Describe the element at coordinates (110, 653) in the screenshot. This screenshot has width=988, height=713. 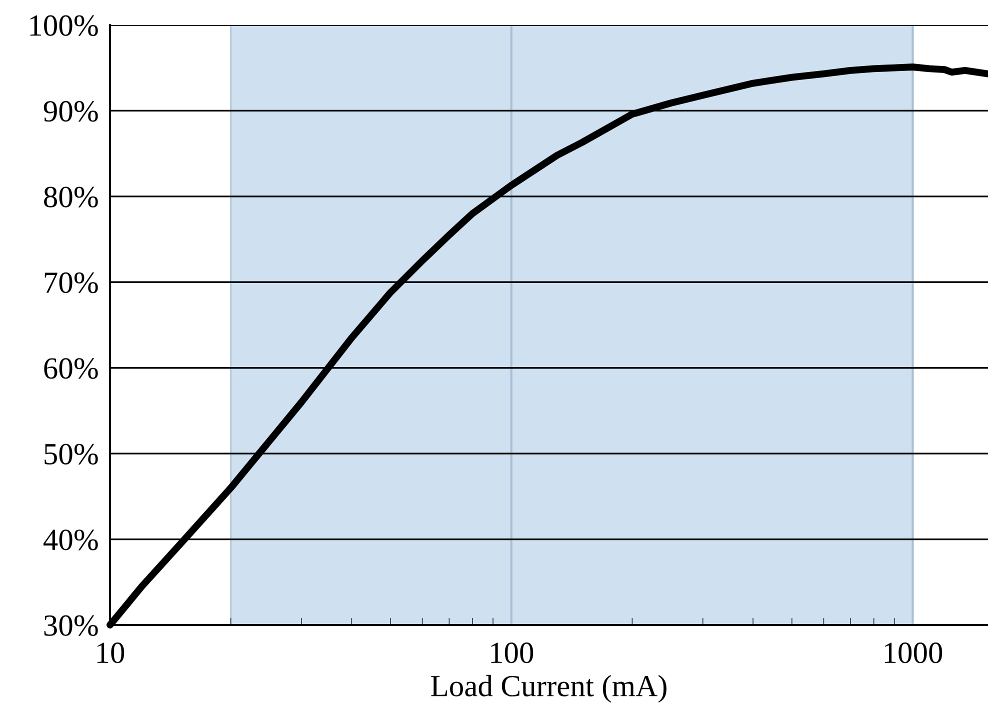
I see `x-tick-label: 10` at that location.